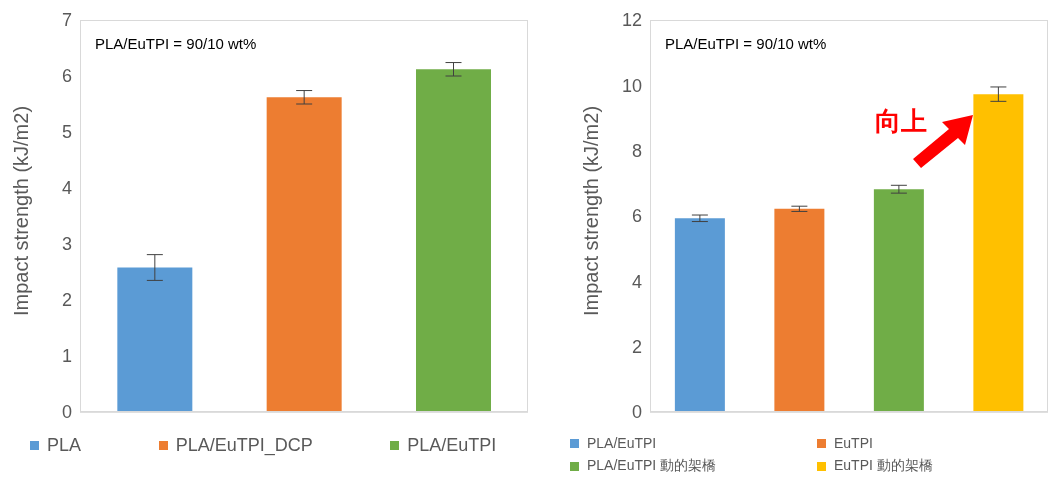  I want to click on y-tick-label: 10, so click(631, 85).